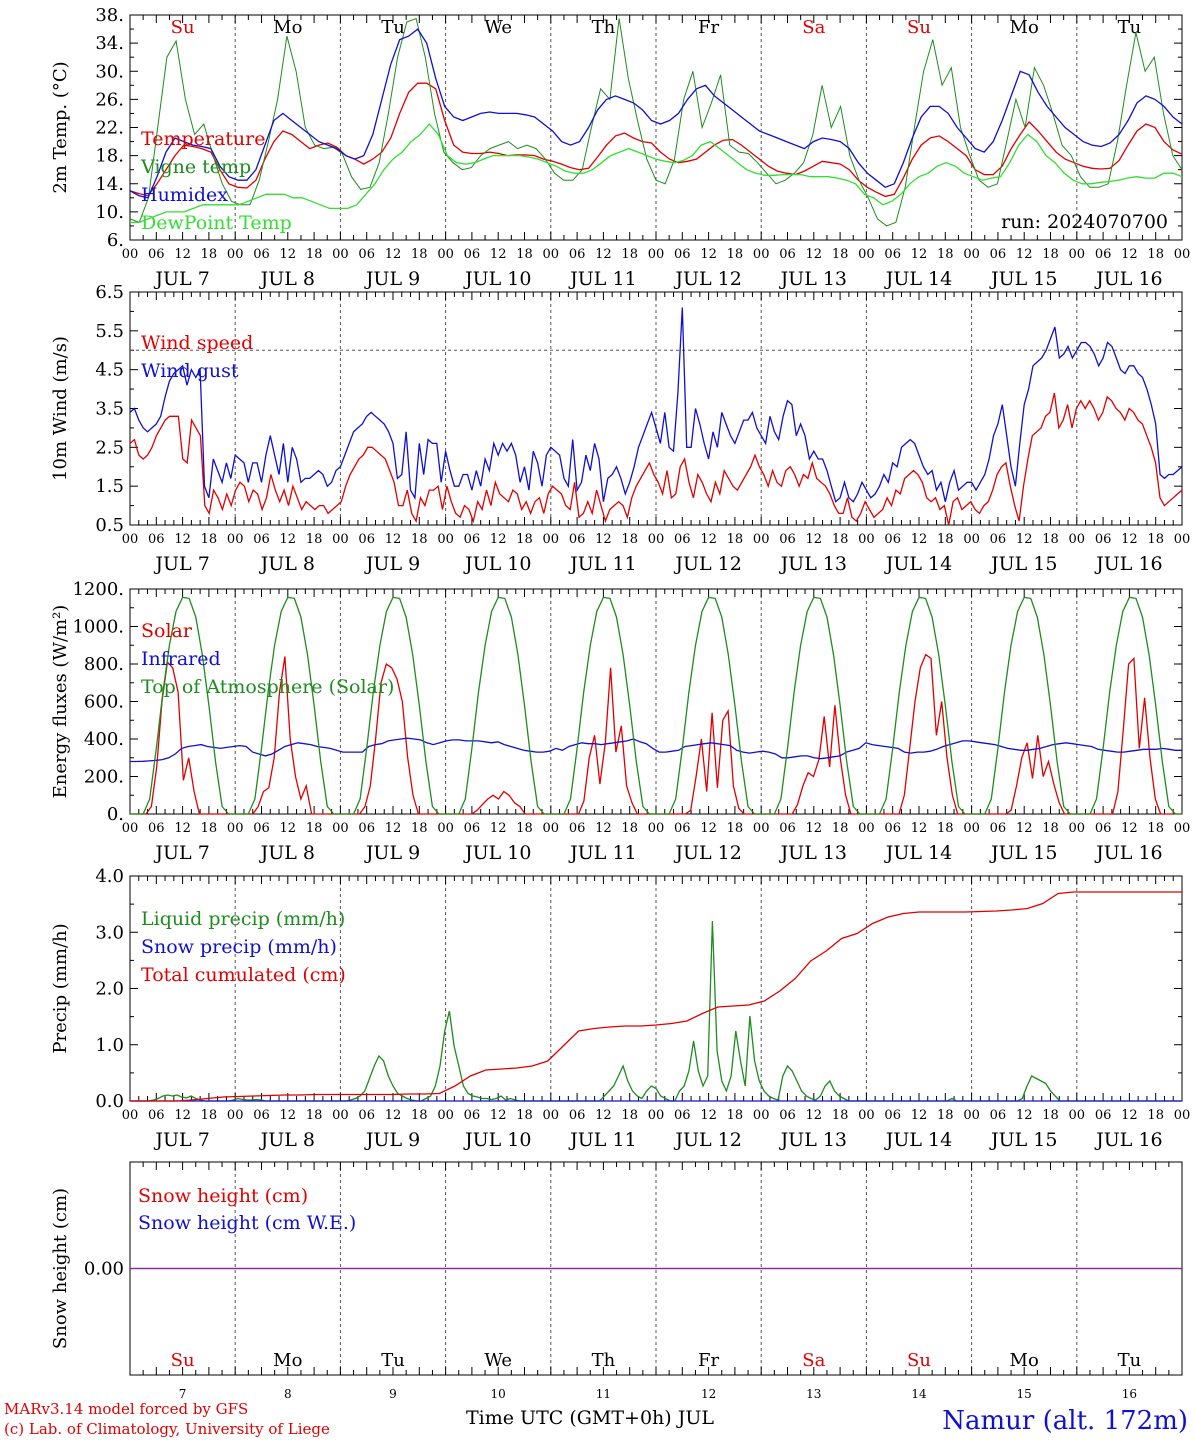  What do you see at coordinates (1129, 1394) in the screenshot?
I see `date-number: 16` at bounding box center [1129, 1394].